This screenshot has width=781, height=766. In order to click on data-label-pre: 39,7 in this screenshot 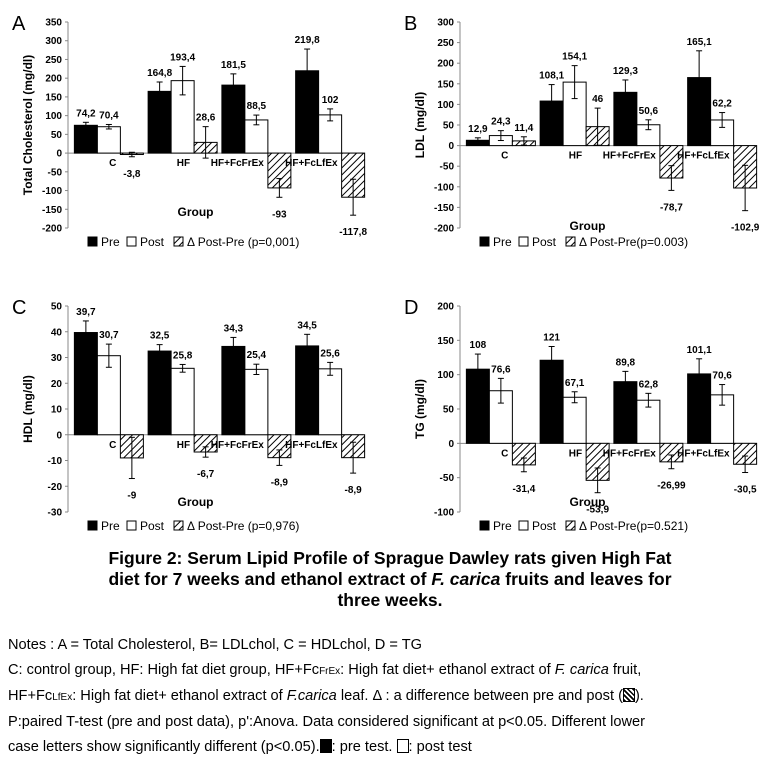, I will do `click(86, 312)`.